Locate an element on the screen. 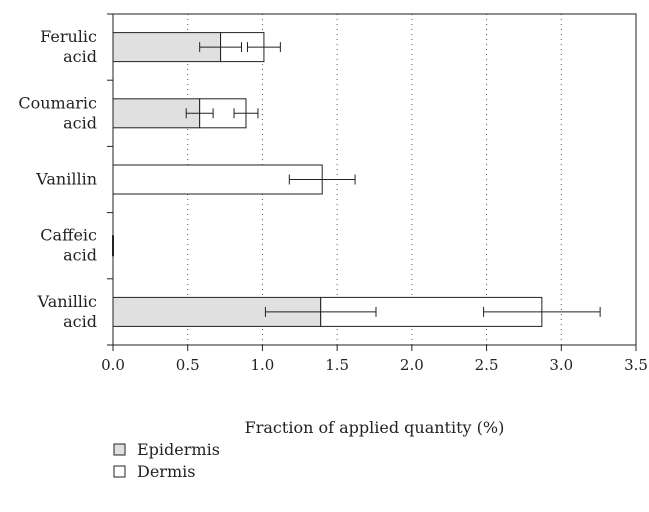 The width and height of the screenshot is (649, 512). x-tick-label: 1.0 is located at coordinates (262, 365).